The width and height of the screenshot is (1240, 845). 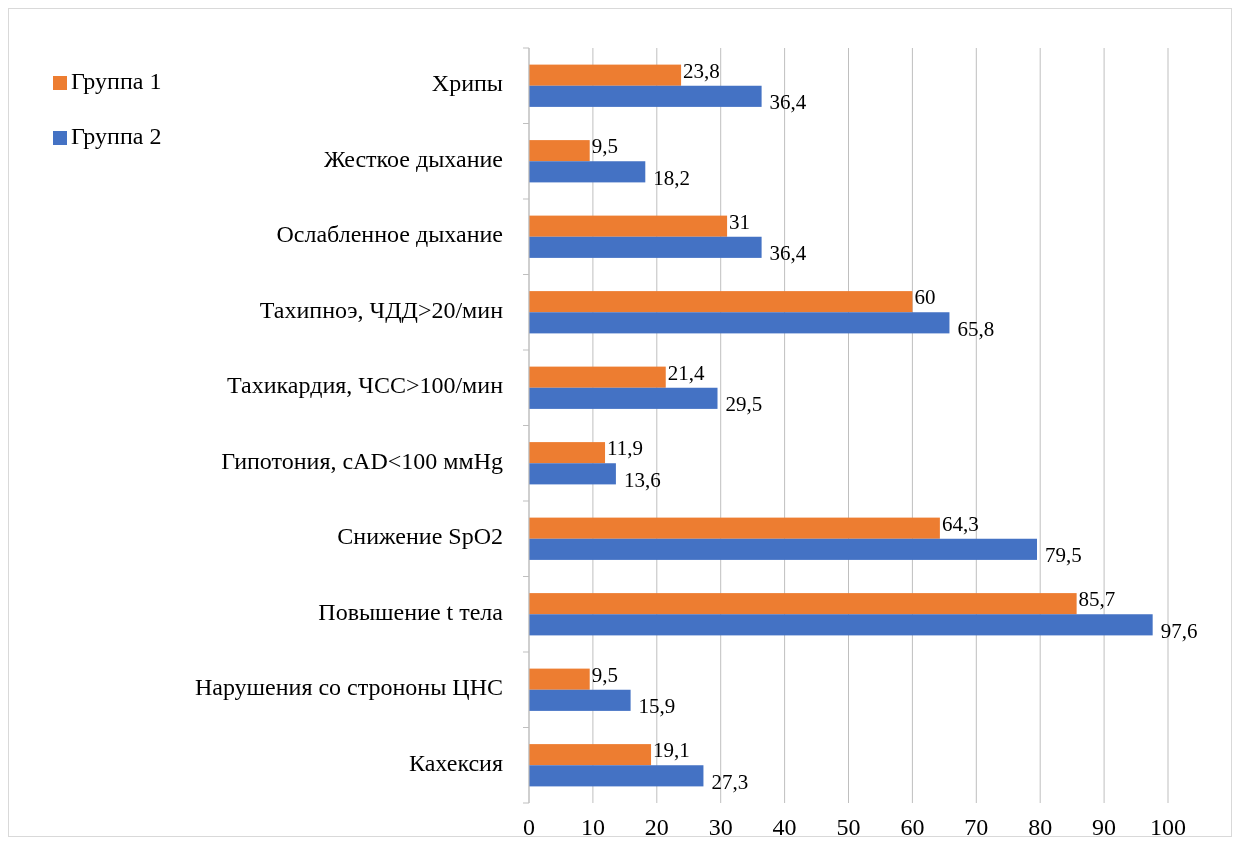 What do you see at coordinates (411, 611) in the screenshot?
I see `y-tick-label: Повышение t тела` at bounding box center [411, 611].